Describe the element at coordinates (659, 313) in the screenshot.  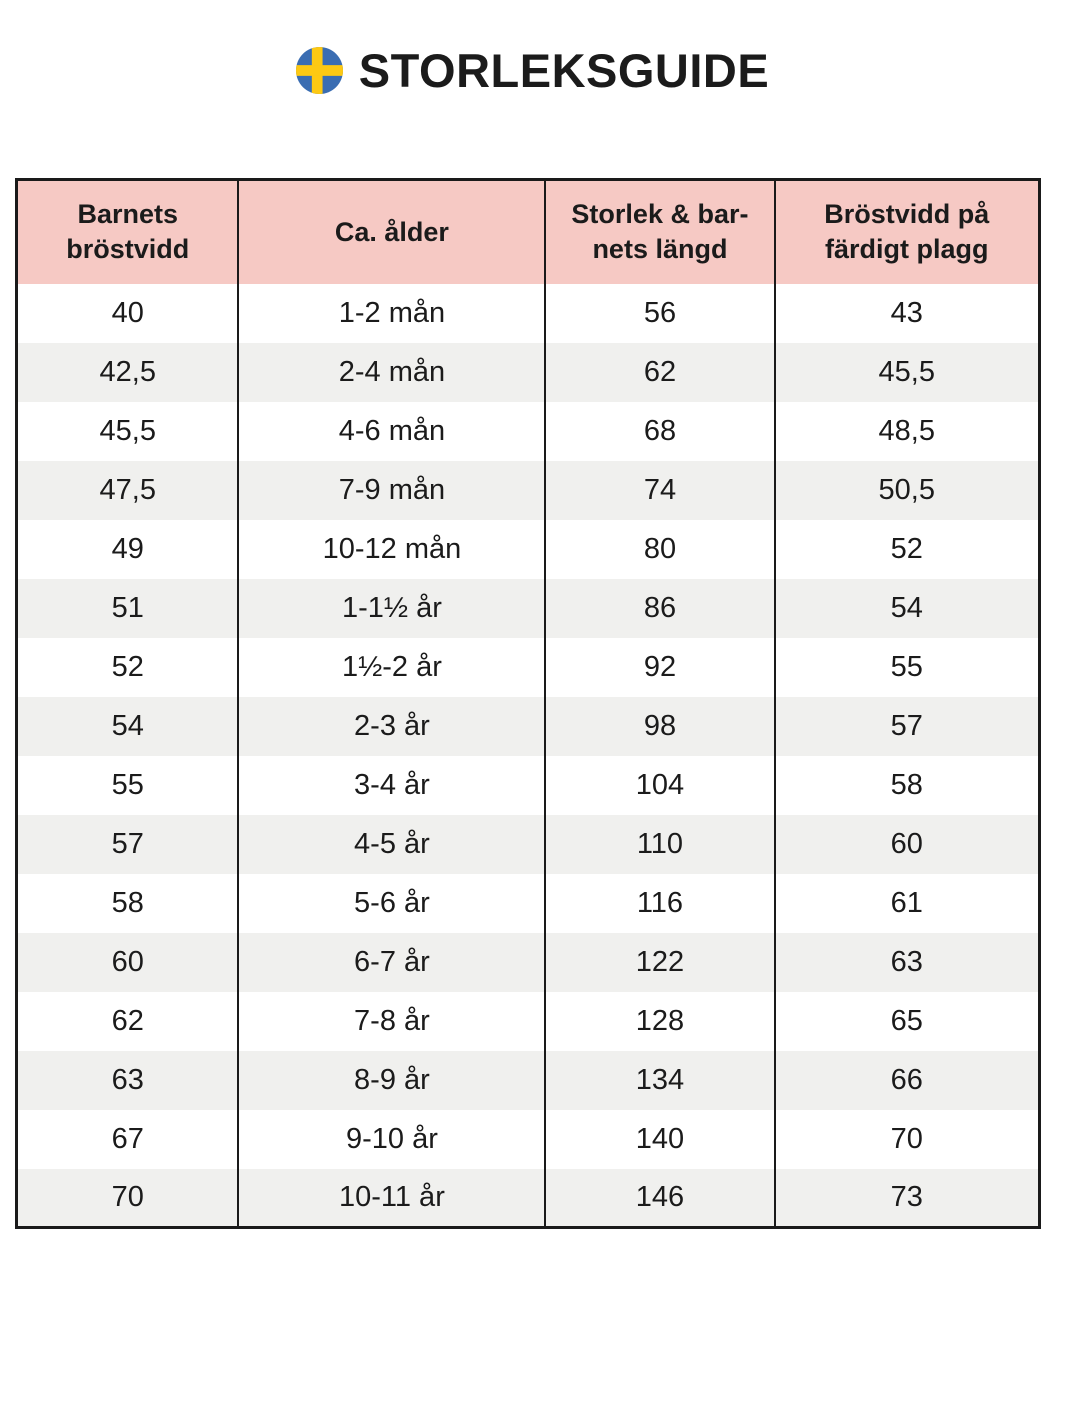
I see `table-cell-size-length: 56` at that location.